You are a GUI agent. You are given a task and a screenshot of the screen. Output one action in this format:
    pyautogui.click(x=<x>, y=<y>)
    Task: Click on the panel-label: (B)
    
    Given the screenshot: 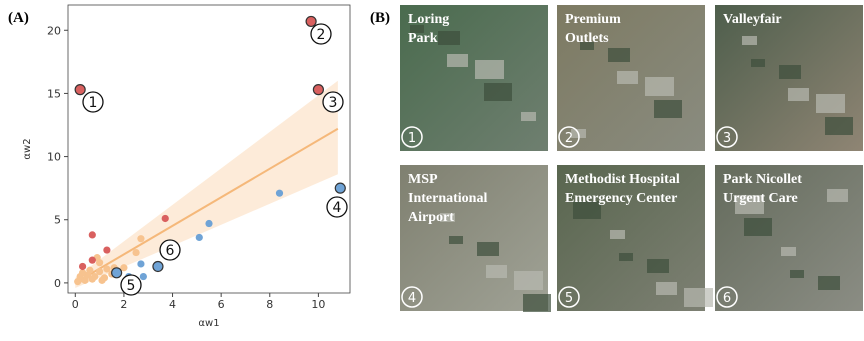 What is the action you would take?
    pyautogui.click(x=380, y=18)
    